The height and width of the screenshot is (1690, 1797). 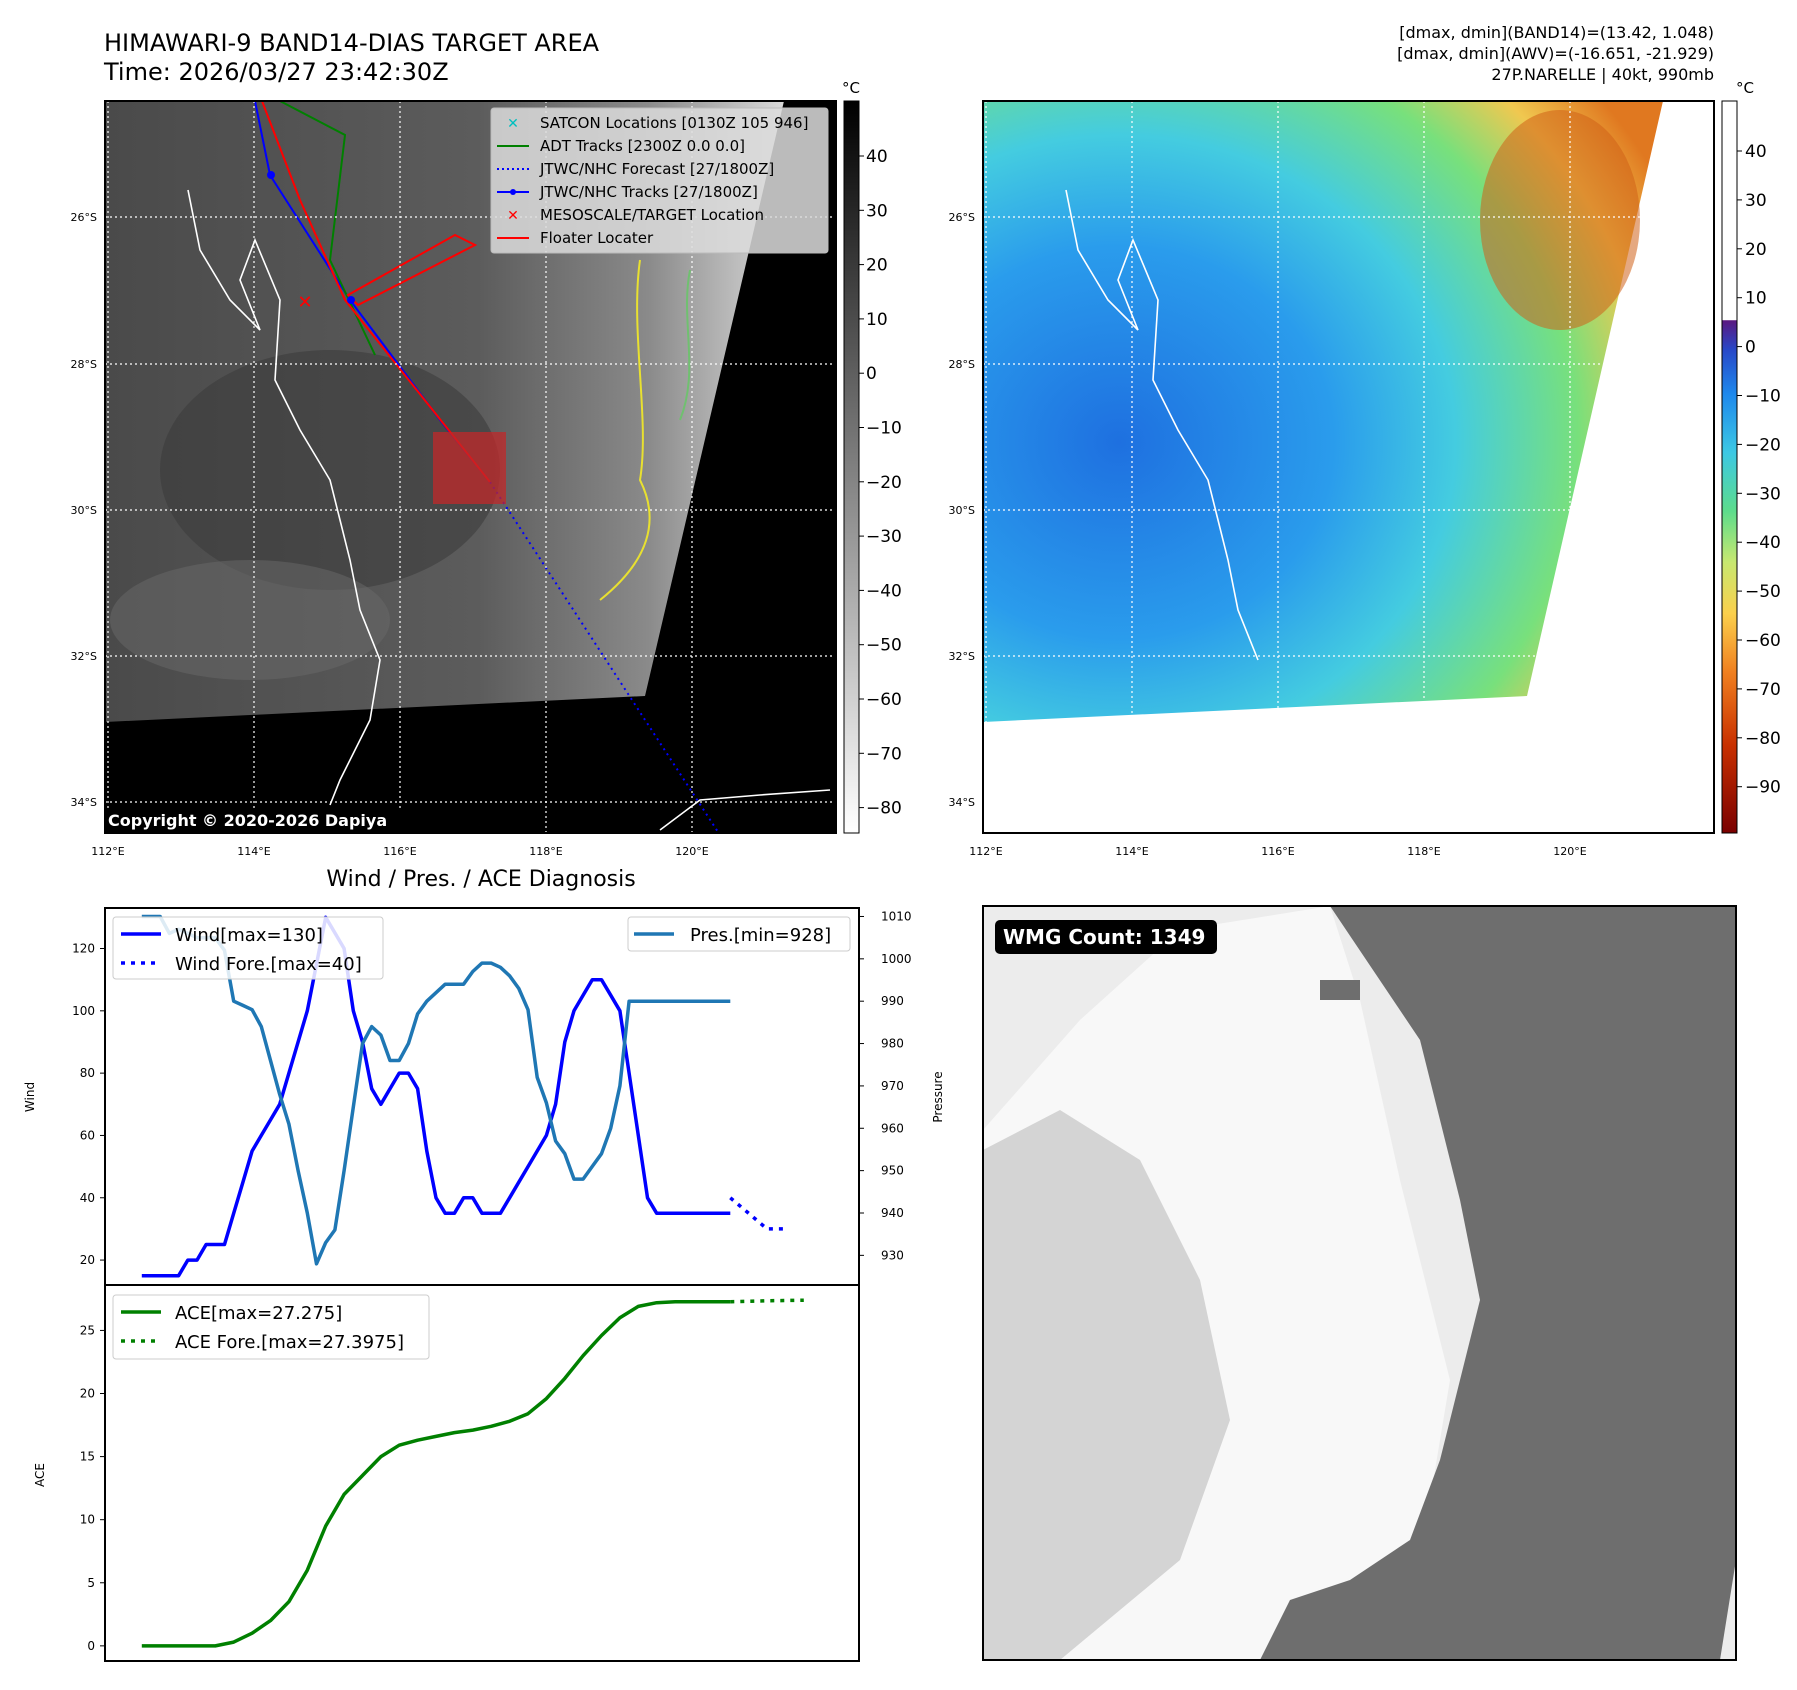 I want to click on target-area-box, so click(x=469, y=468).